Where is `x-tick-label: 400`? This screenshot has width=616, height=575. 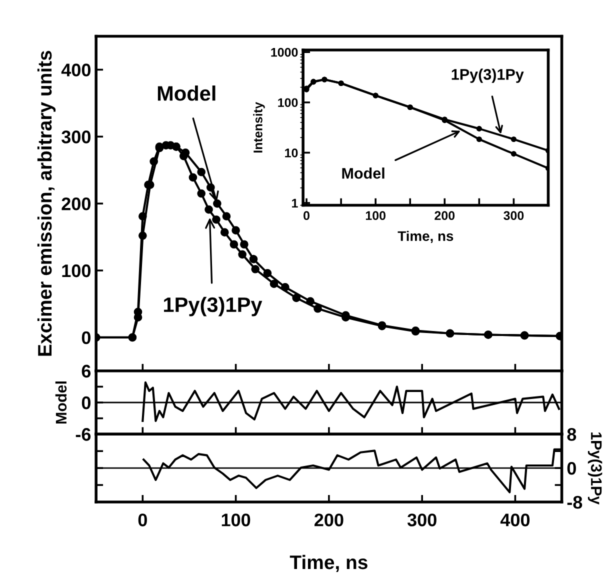
x-tick-label: 400 is located at coordinates (515, 520).